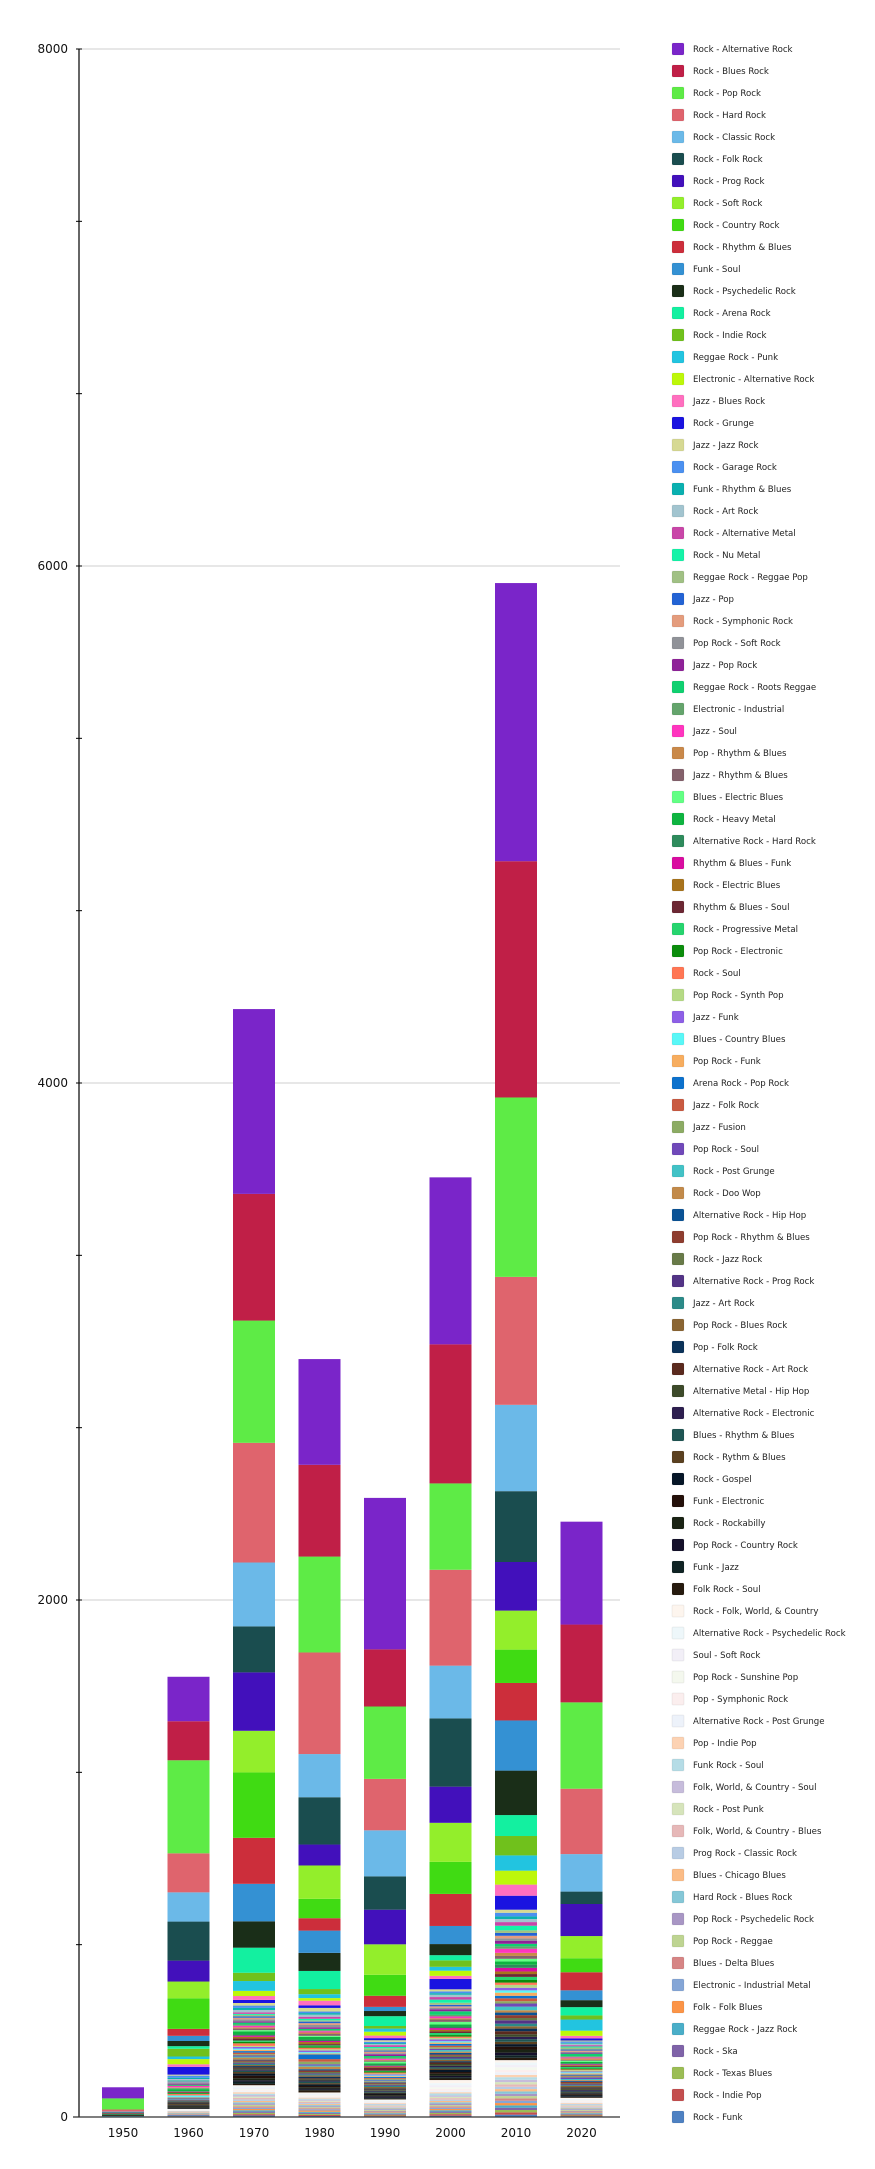 This screenshot has height=2169, width=875. What do you see at coordinates (714, 1743) in the screenshot?
I see `legend-item: Pop - Indie Pop` at bounding box center [714, 1743].